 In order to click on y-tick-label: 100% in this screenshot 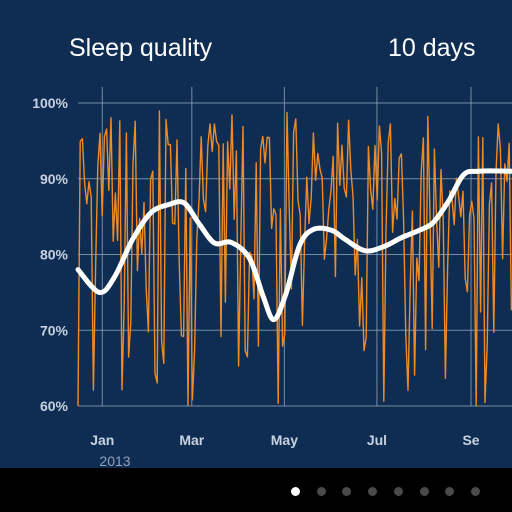, I will do `click(50, 103)`.